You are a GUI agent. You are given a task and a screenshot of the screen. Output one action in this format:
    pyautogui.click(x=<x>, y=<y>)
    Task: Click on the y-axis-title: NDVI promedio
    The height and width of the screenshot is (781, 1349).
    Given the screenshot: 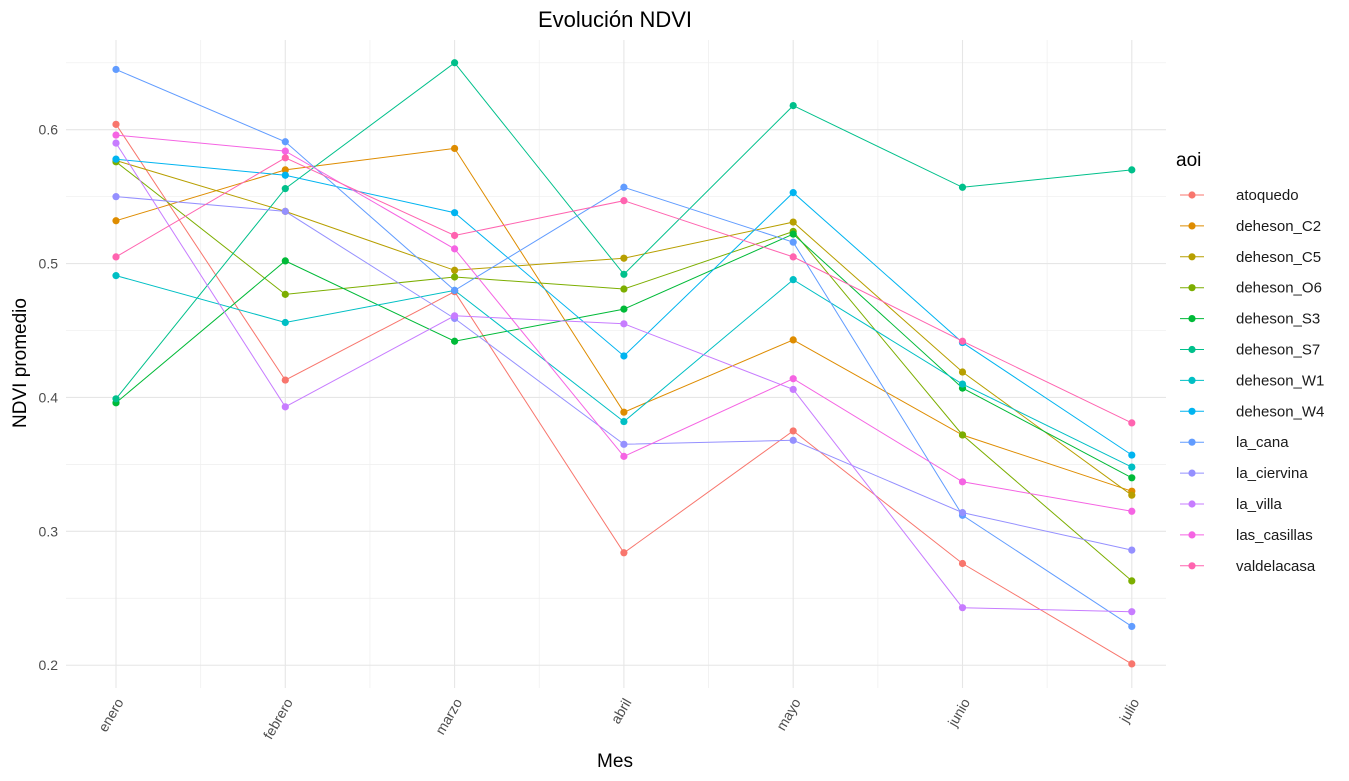 What is the action you would take?
    pyautogui.click(x=20, y=363)
    